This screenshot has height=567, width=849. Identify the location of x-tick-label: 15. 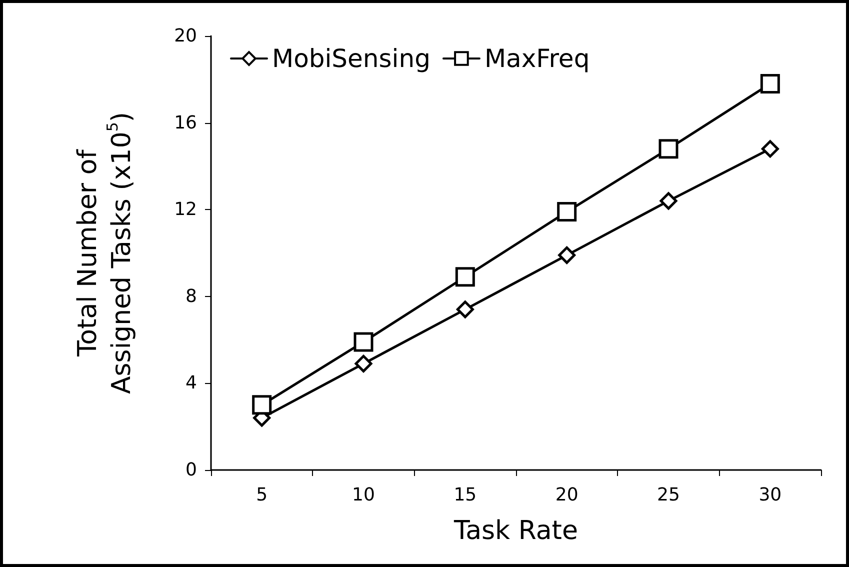
(465, 495).